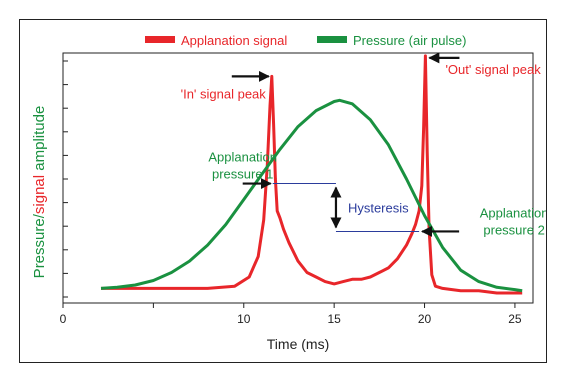 The height and width of the screenshot is (366, 566). What do you see at coordinates (513, 212) in the screenshot?
I see `ap2-label-line1: Applanation` at bounding box center [513, 212].